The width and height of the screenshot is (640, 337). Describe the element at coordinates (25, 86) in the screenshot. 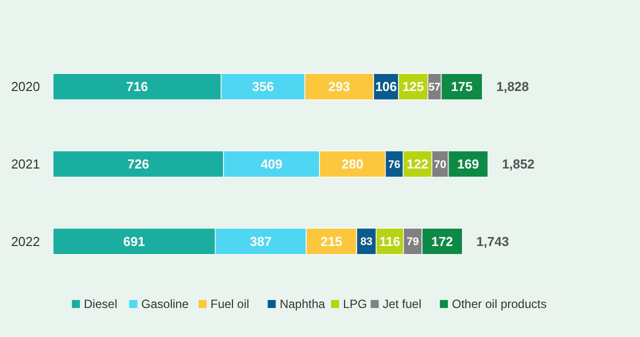

I see `y-tick-label: 2020` at that location.